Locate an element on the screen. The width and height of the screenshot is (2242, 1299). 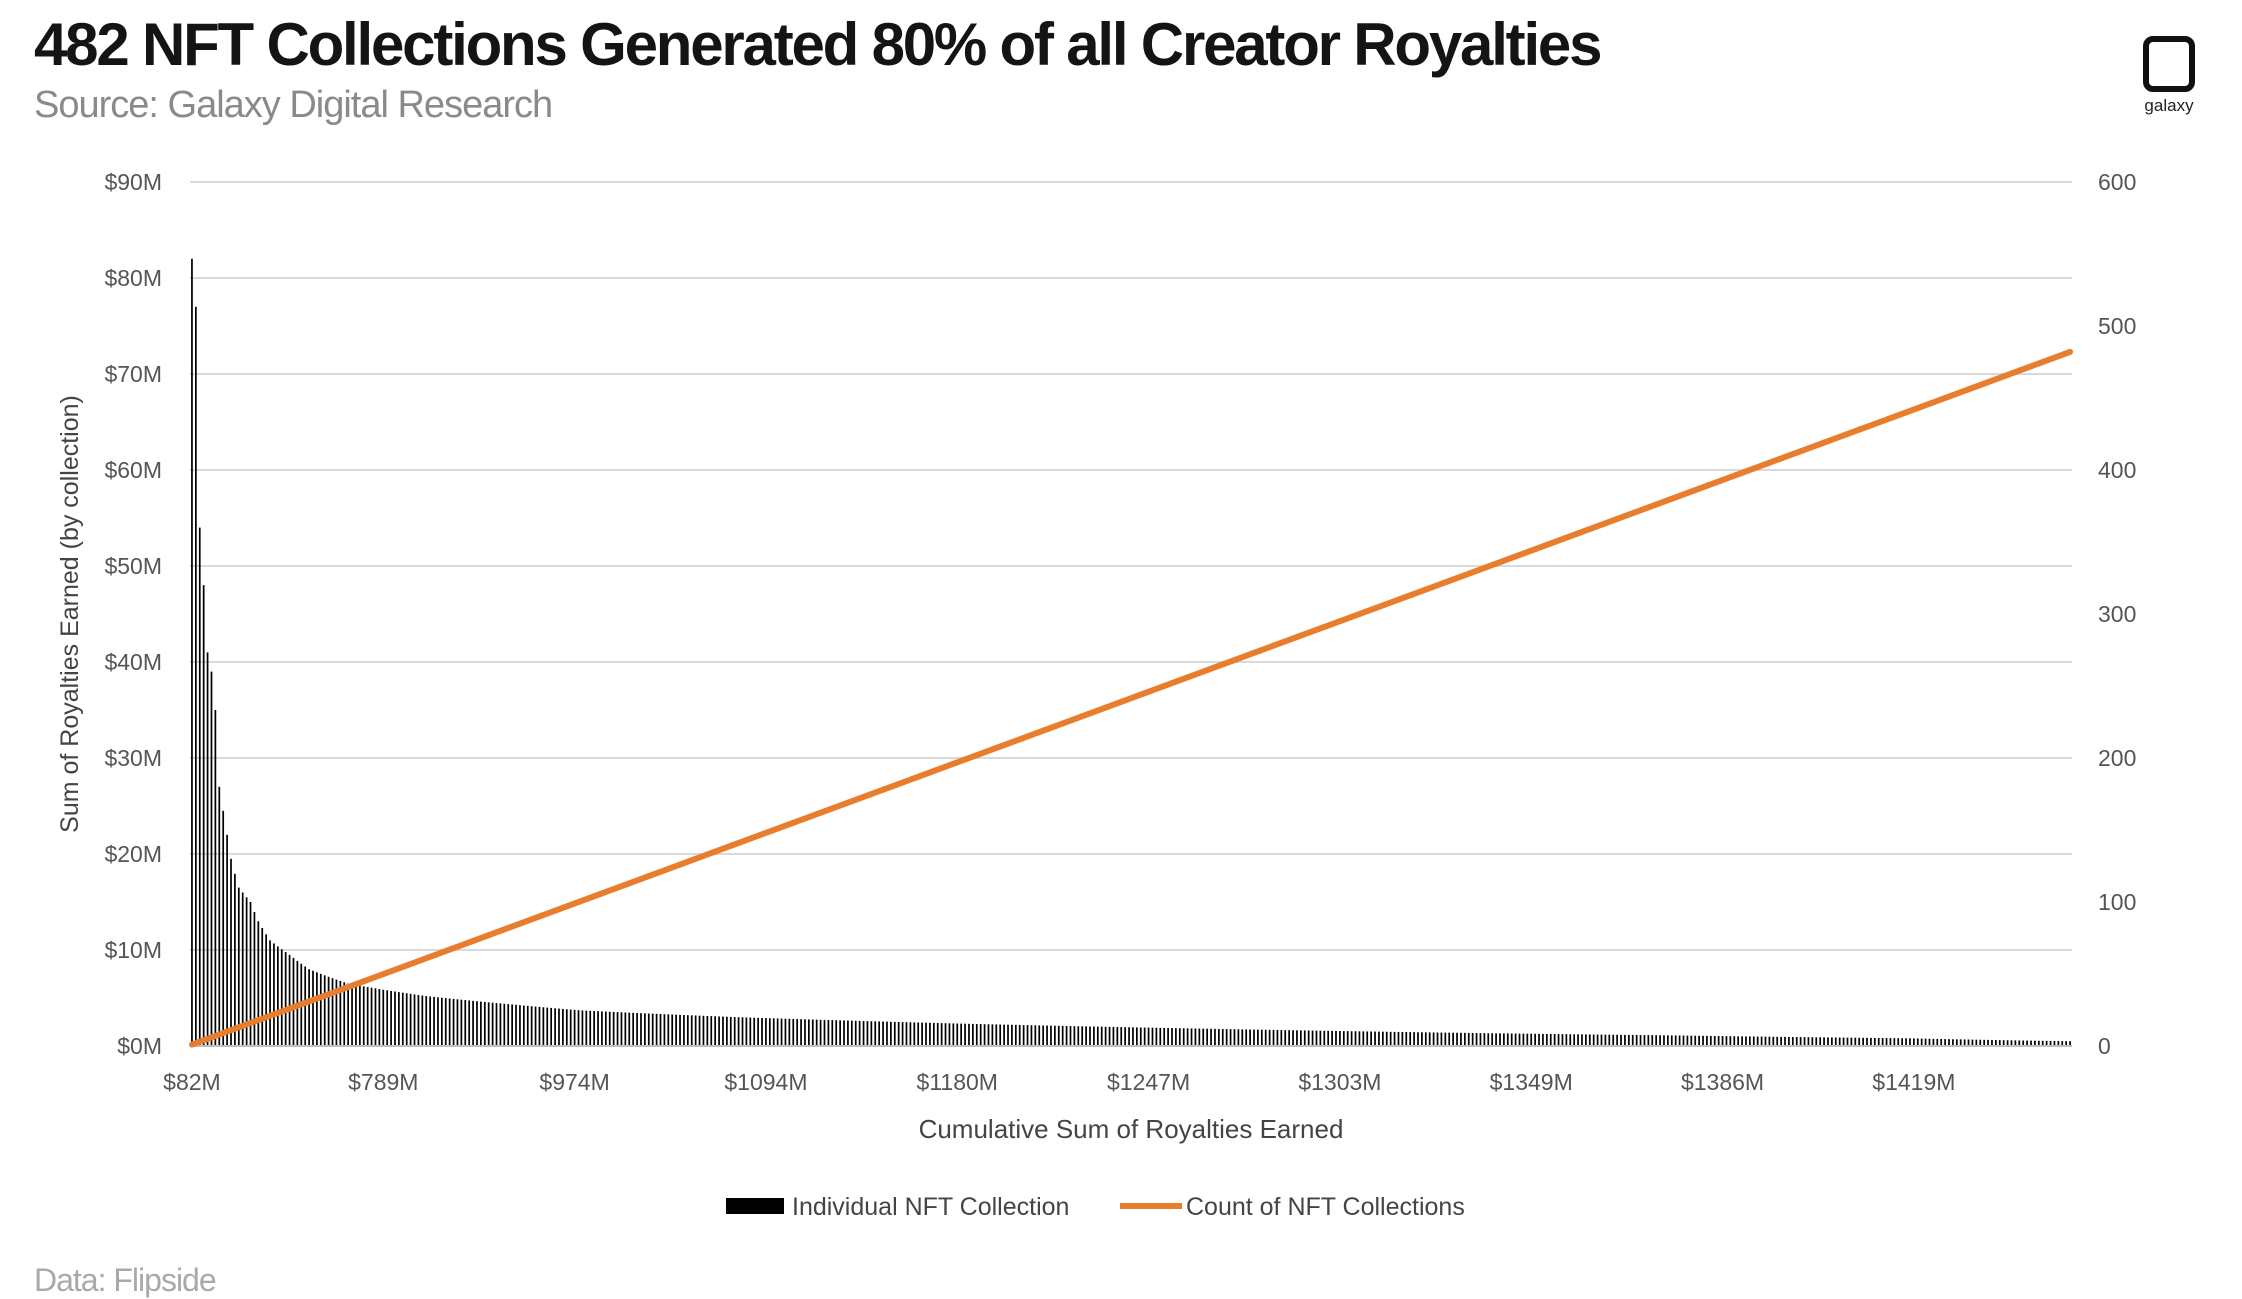
y-tick-label: $20M is located at coordinates (133, 854).